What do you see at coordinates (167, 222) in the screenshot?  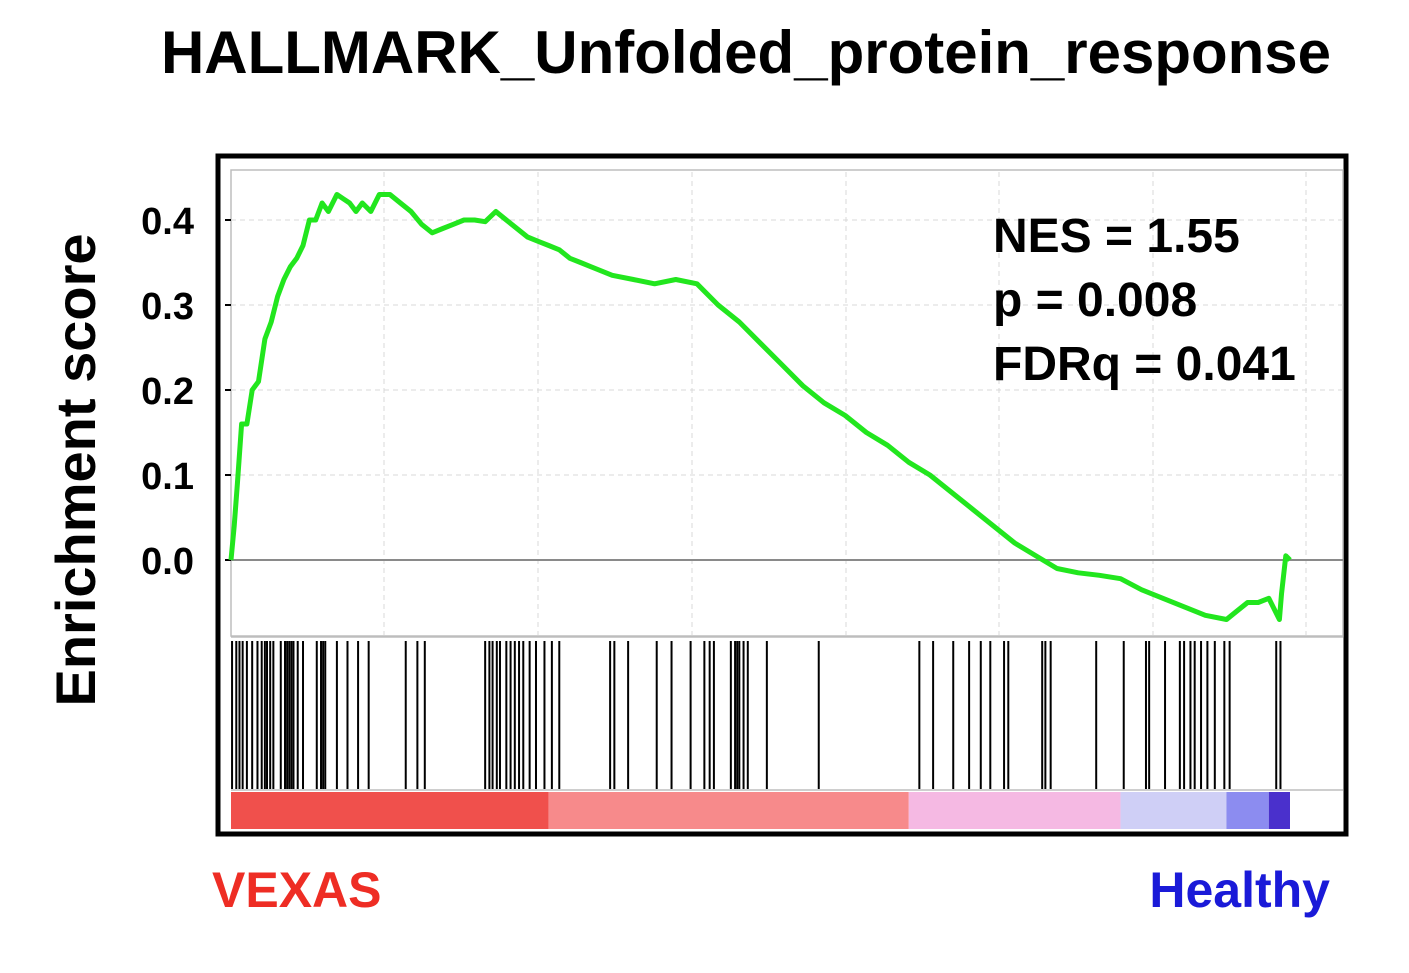 I see `y-tick-label-4: 0.4` at bounding box center [167, 222].